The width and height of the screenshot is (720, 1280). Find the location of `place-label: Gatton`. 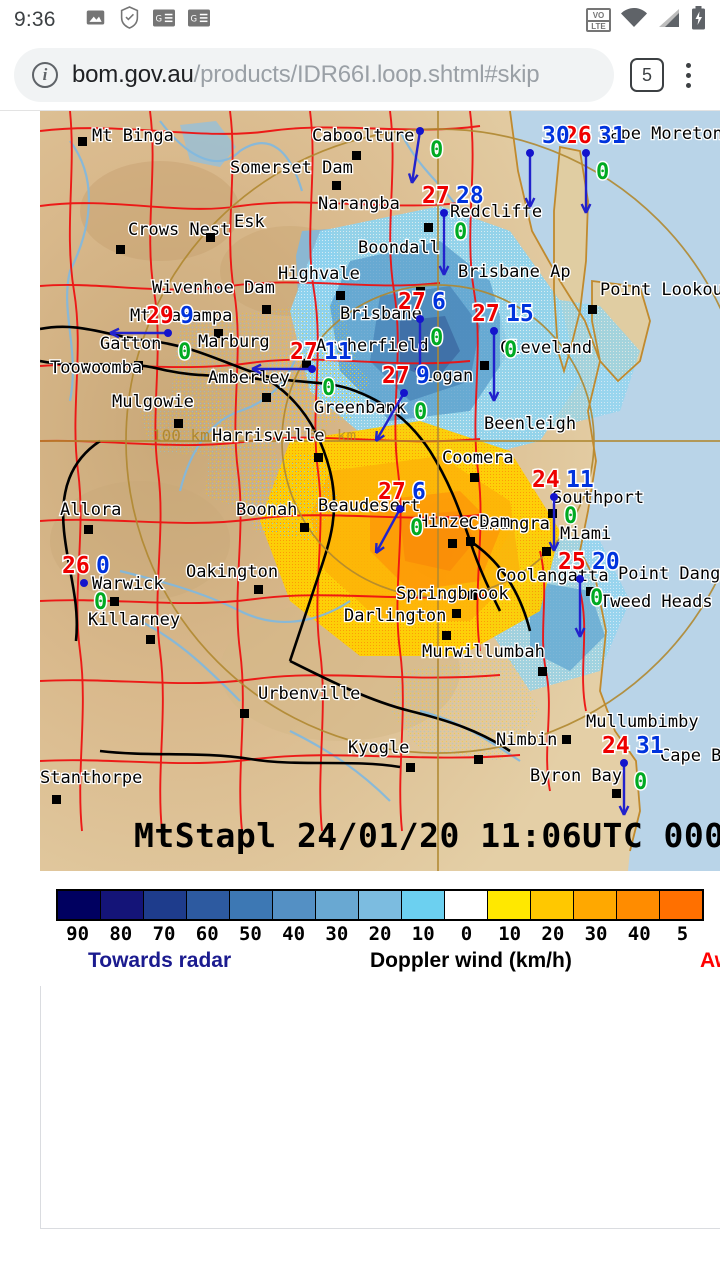

place-label: Gatton is located at coordinates (130, 344).